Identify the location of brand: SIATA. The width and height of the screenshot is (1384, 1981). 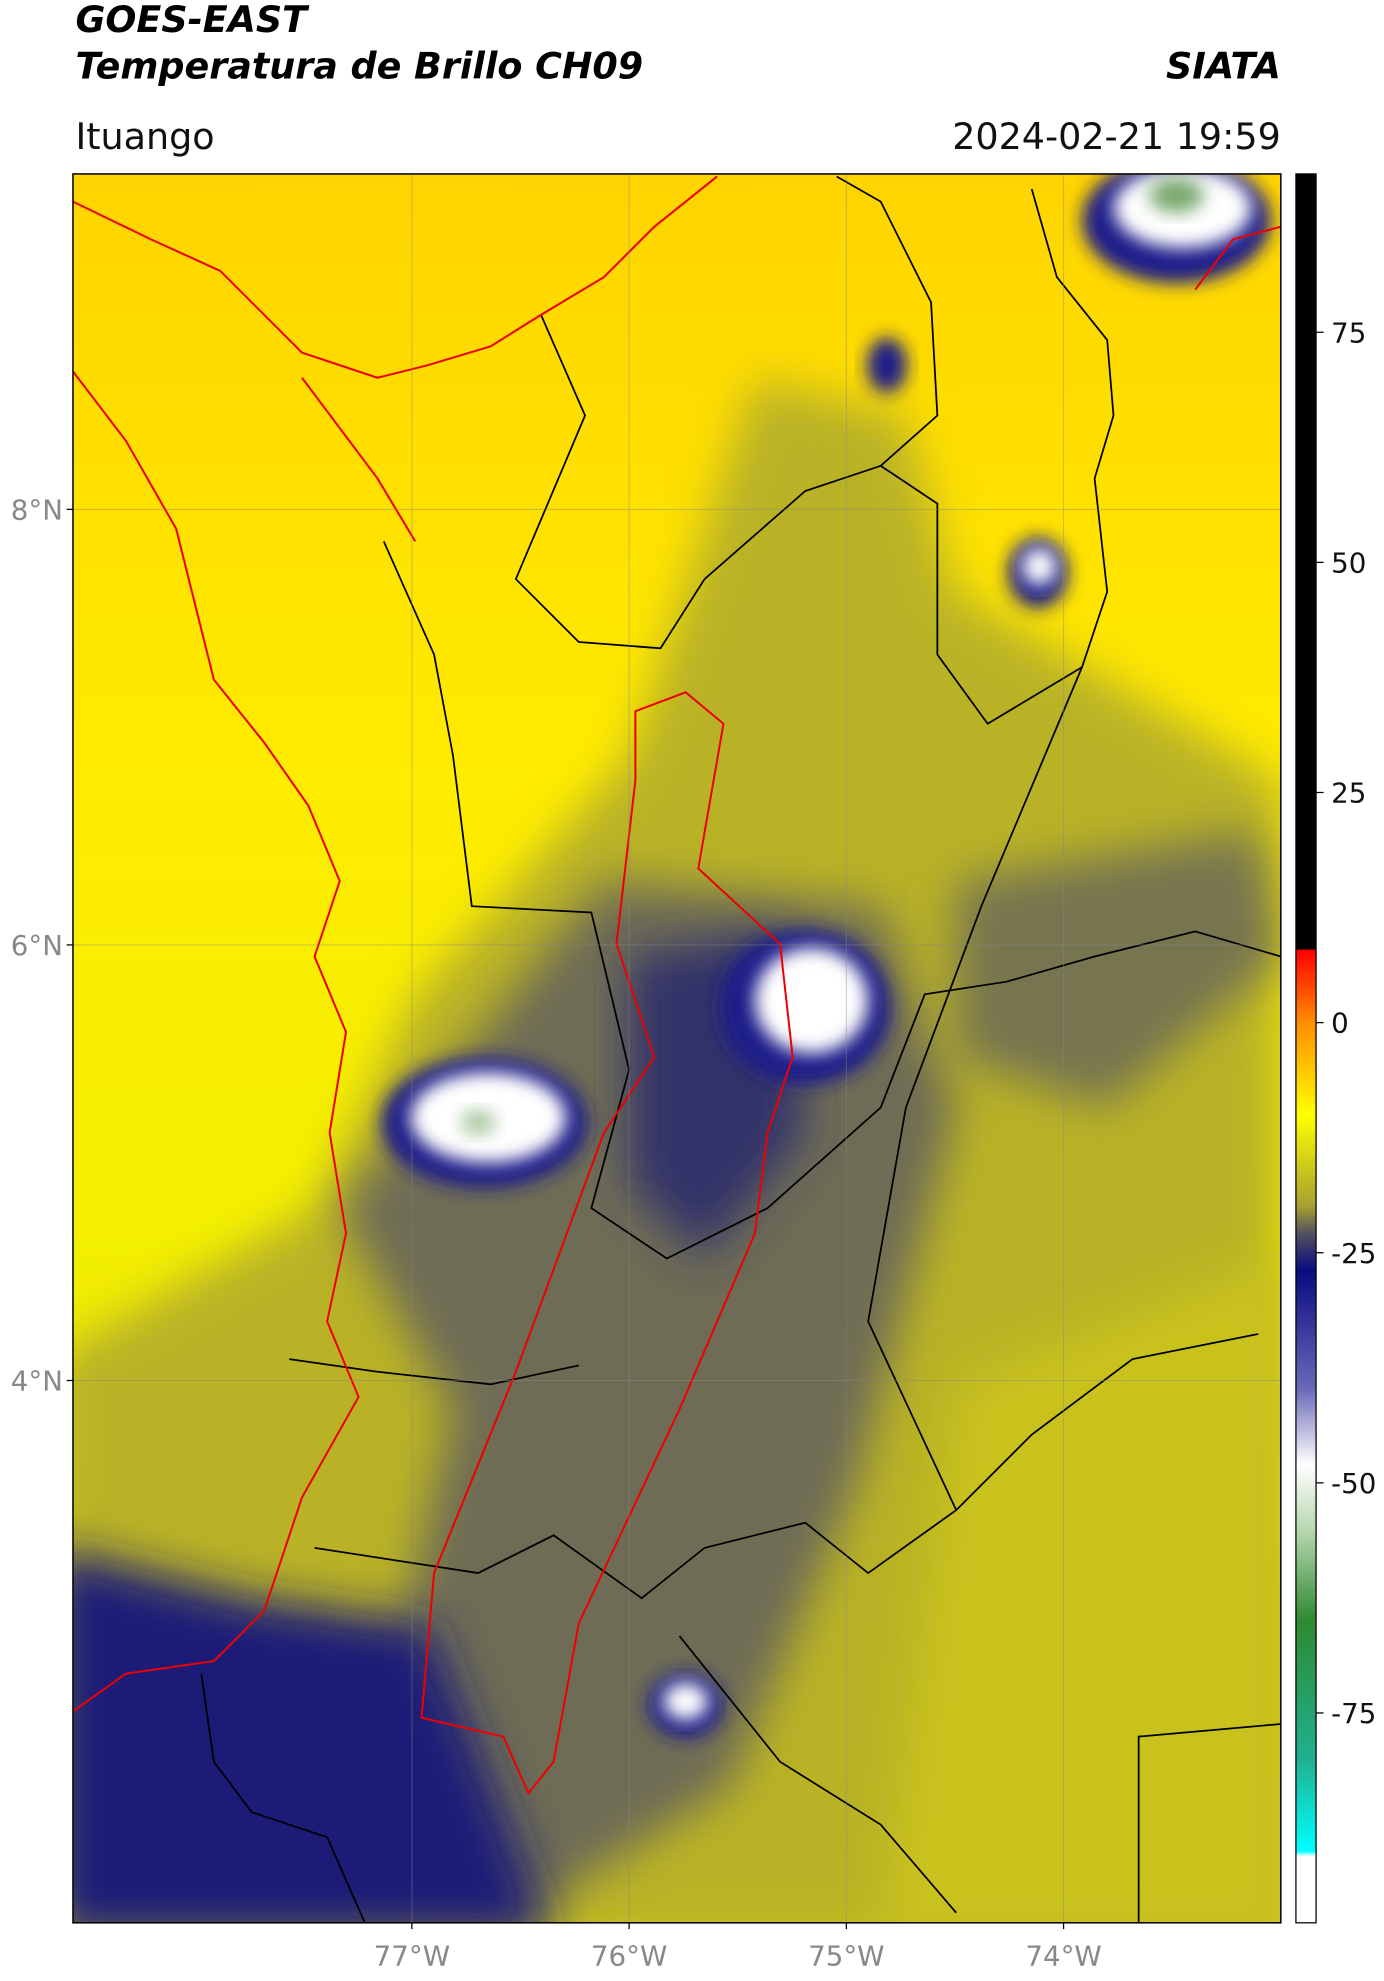
(1223, 65).